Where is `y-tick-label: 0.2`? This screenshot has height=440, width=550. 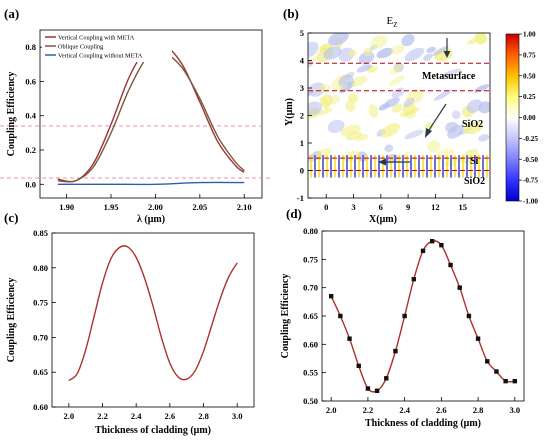
y-tick-label: 0.2 is located at coordinates (30, 150).